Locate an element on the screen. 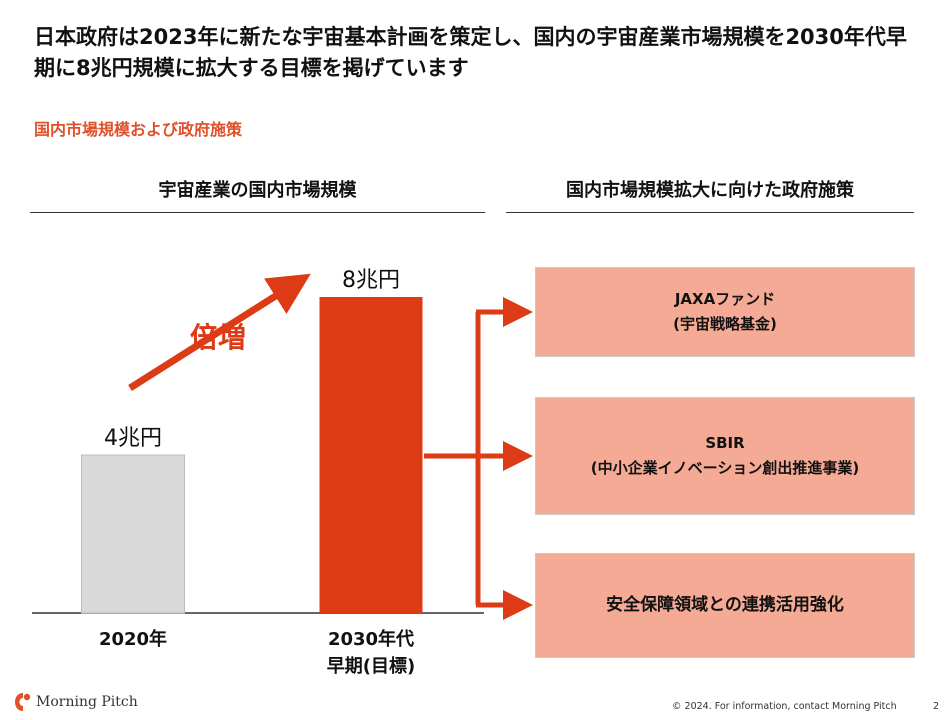 Image resolution: width=952 pixels, height=720 pixels. policy-box-sbir: SBIR (中小企業イノベーション創出推進事業) is located at coordinates (725, 456).